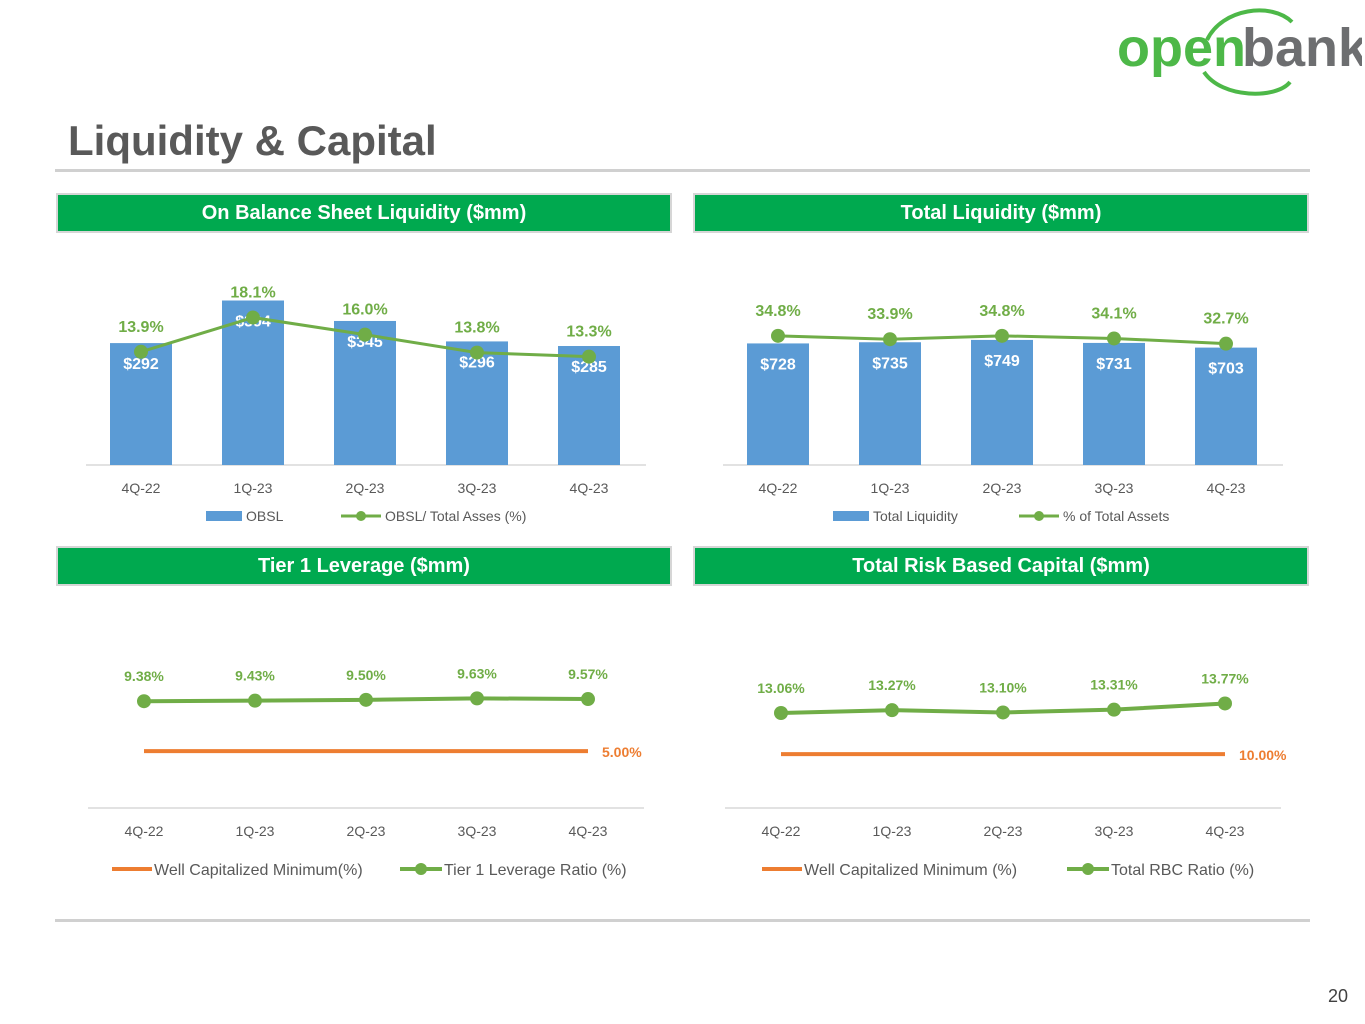 The image size is (1365, 1024). Describe the element at coordinates (1116, 516) in the screenshot. I see `legend-label: % of Total Assets` at that location.